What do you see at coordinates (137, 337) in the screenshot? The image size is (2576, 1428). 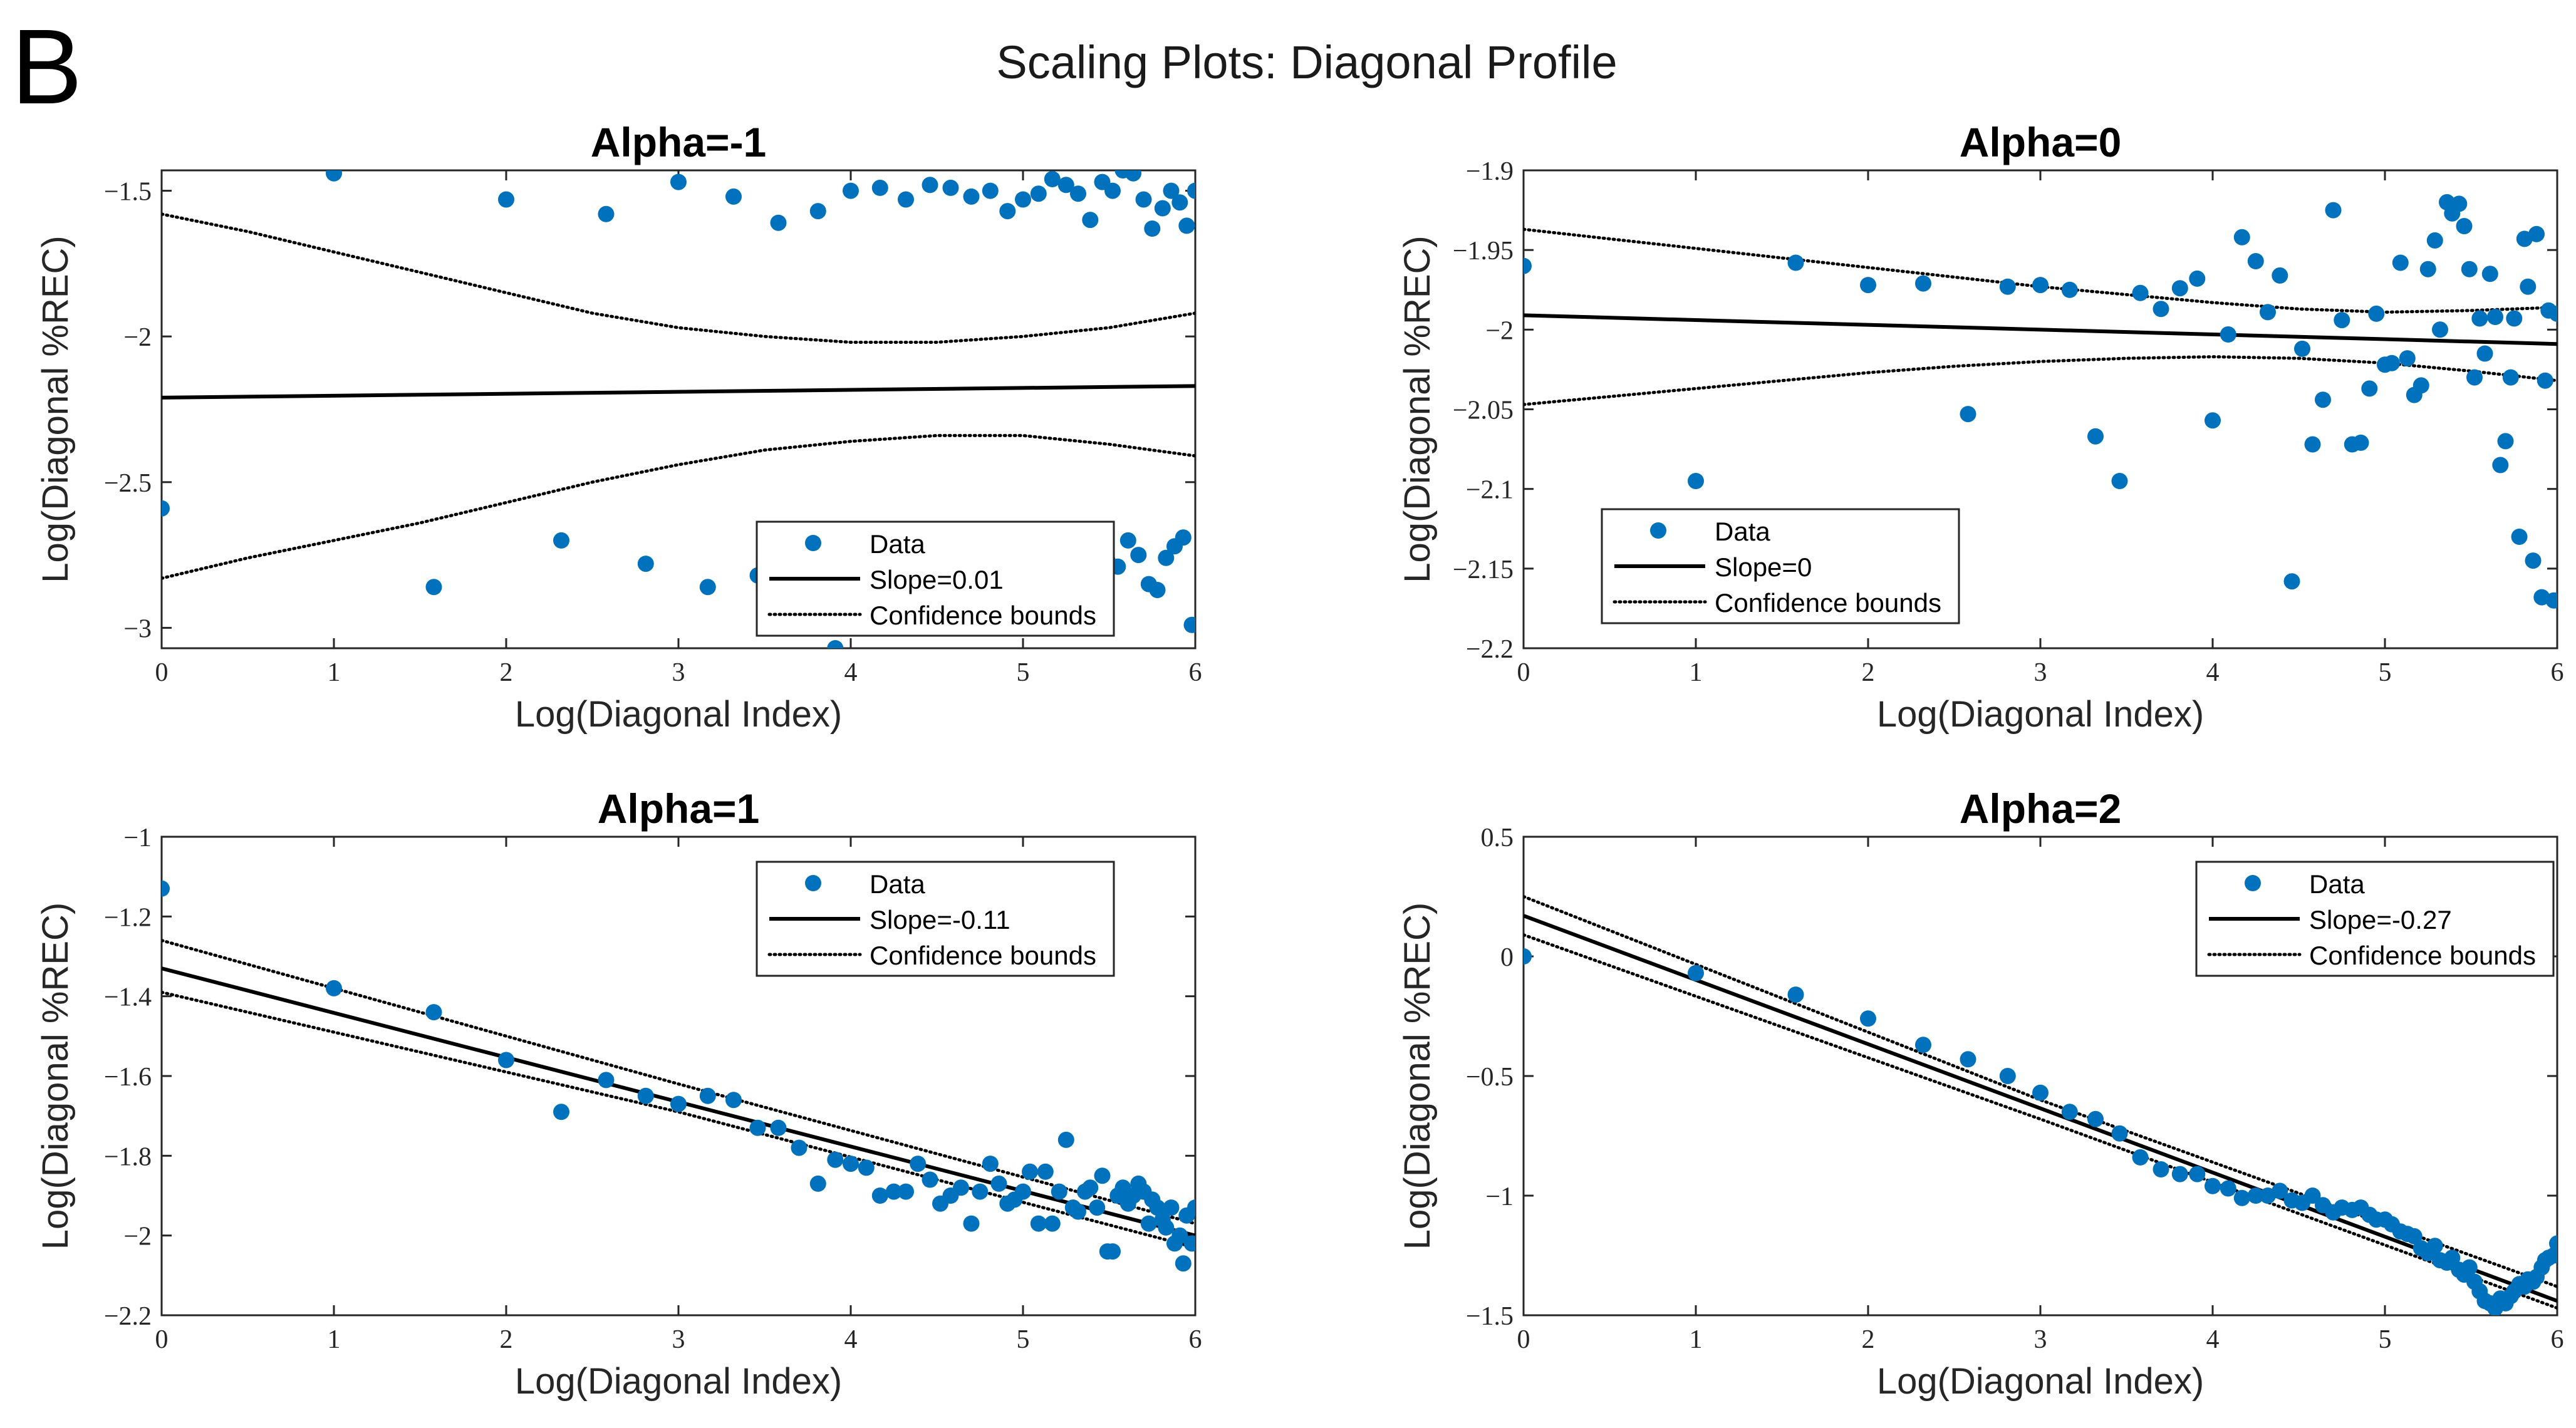 I see `y-tick-label: −2` at bounding box center [137, 337].